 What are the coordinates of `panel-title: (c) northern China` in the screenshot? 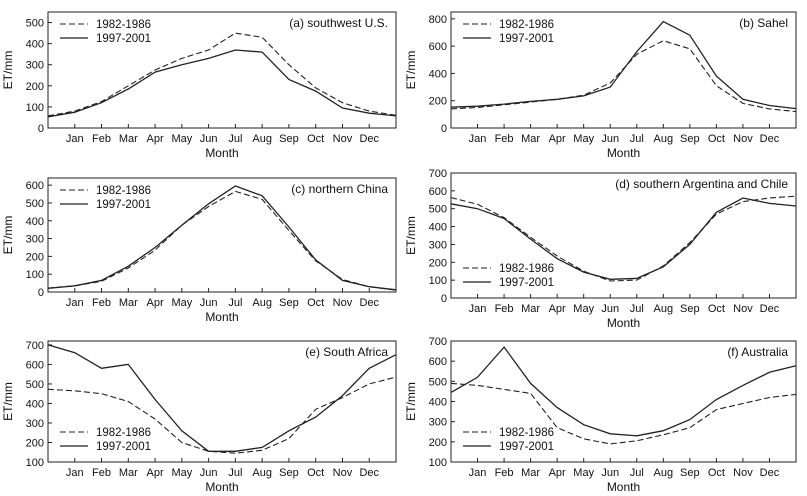 It's located at (339, 189).